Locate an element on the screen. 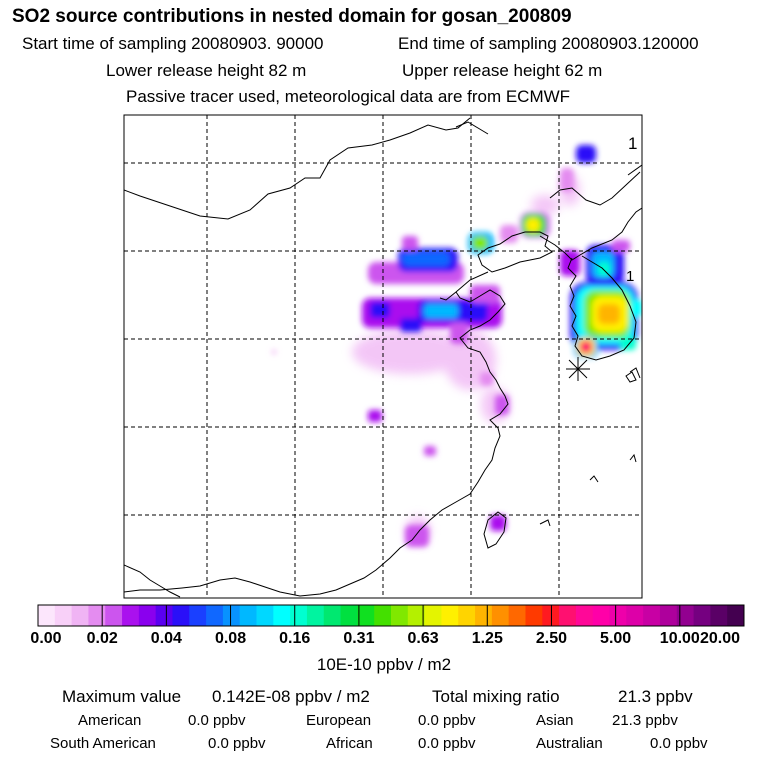 Image resolution: width=768 pixels, height=768 pixels. plume-shandong-east is located at coordinates (459, 333).